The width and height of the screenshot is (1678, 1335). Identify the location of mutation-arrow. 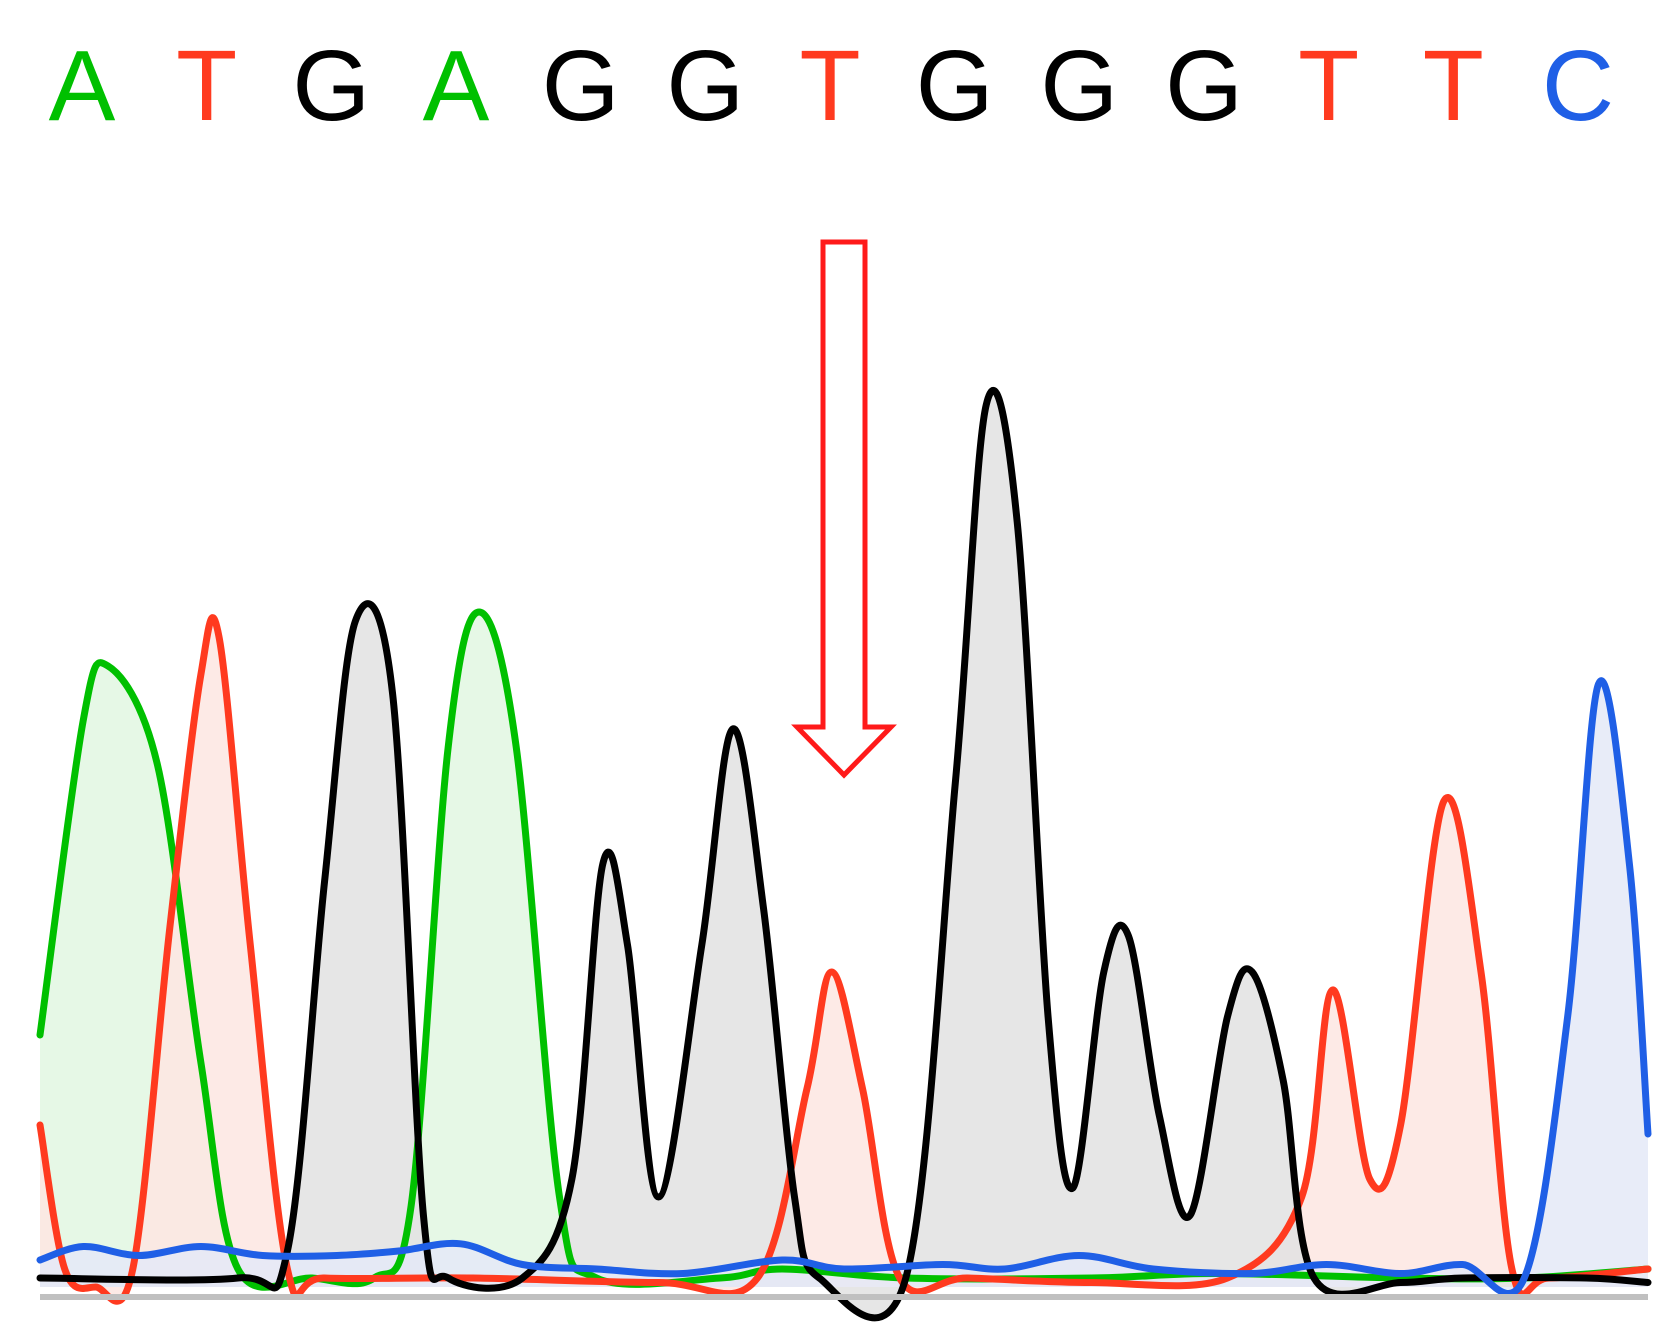
(844, 509).